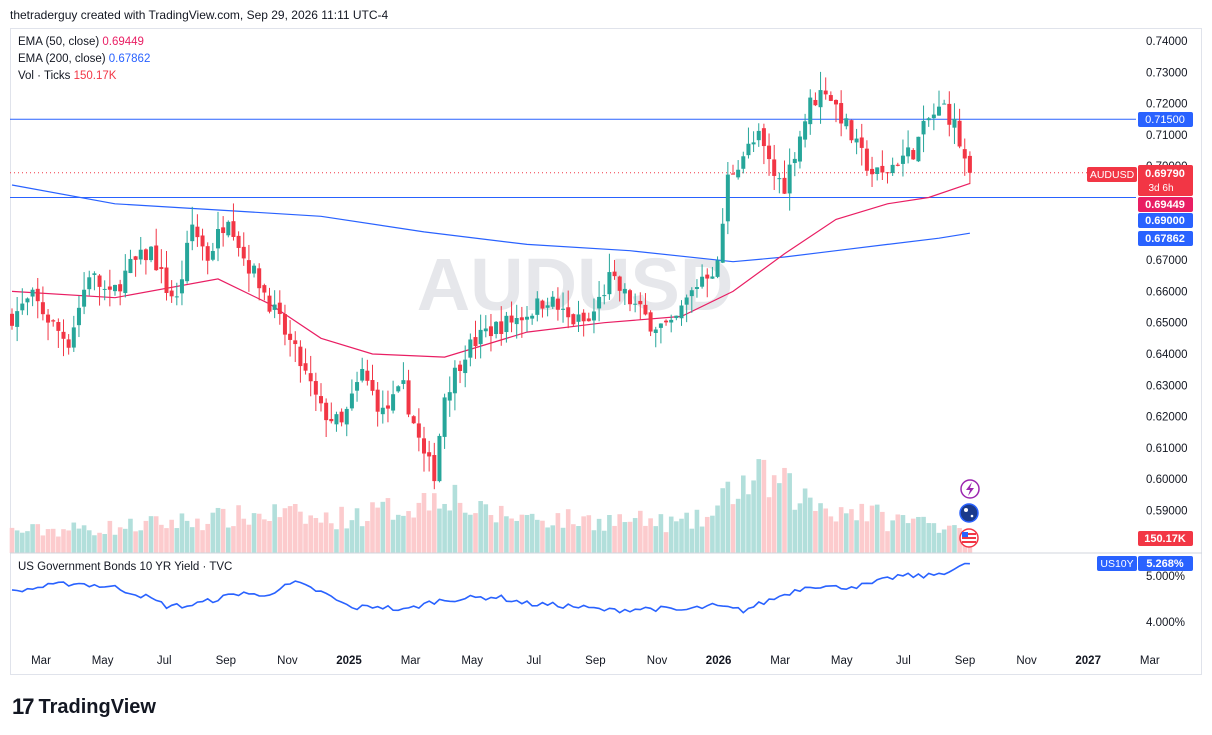 This screenshot has height=735, width=1212. What do you see at coordinates (1165, 623) in the screenshot?
I see `yield-tick-label: 4.000%` at bounding box center [1165, 623].